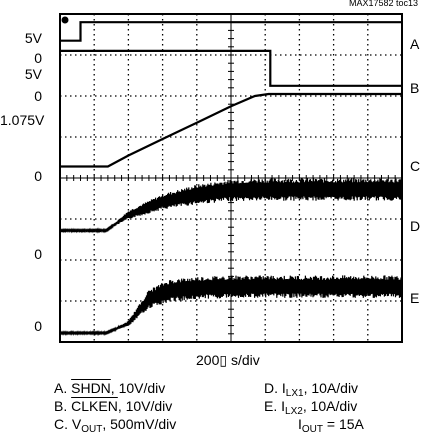 The height and width of the screenshot is (446, 422). Describe the element at coordinates (65, 20) in the screenshot. I see `trigger-marker` at that location.